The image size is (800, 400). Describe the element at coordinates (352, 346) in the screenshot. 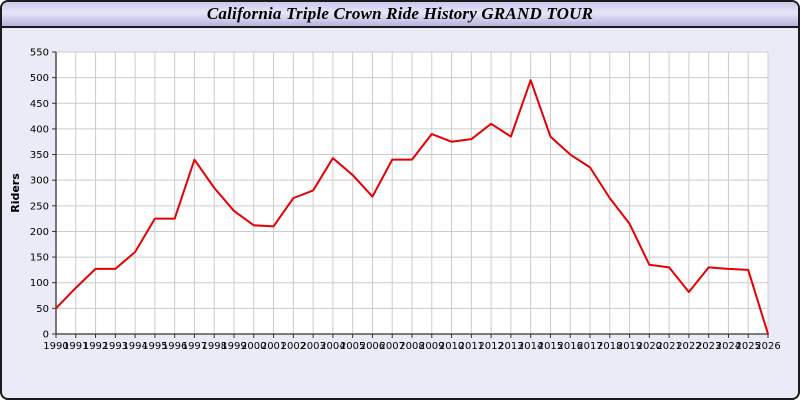

I see `x-tick-label: 2005` at that location.